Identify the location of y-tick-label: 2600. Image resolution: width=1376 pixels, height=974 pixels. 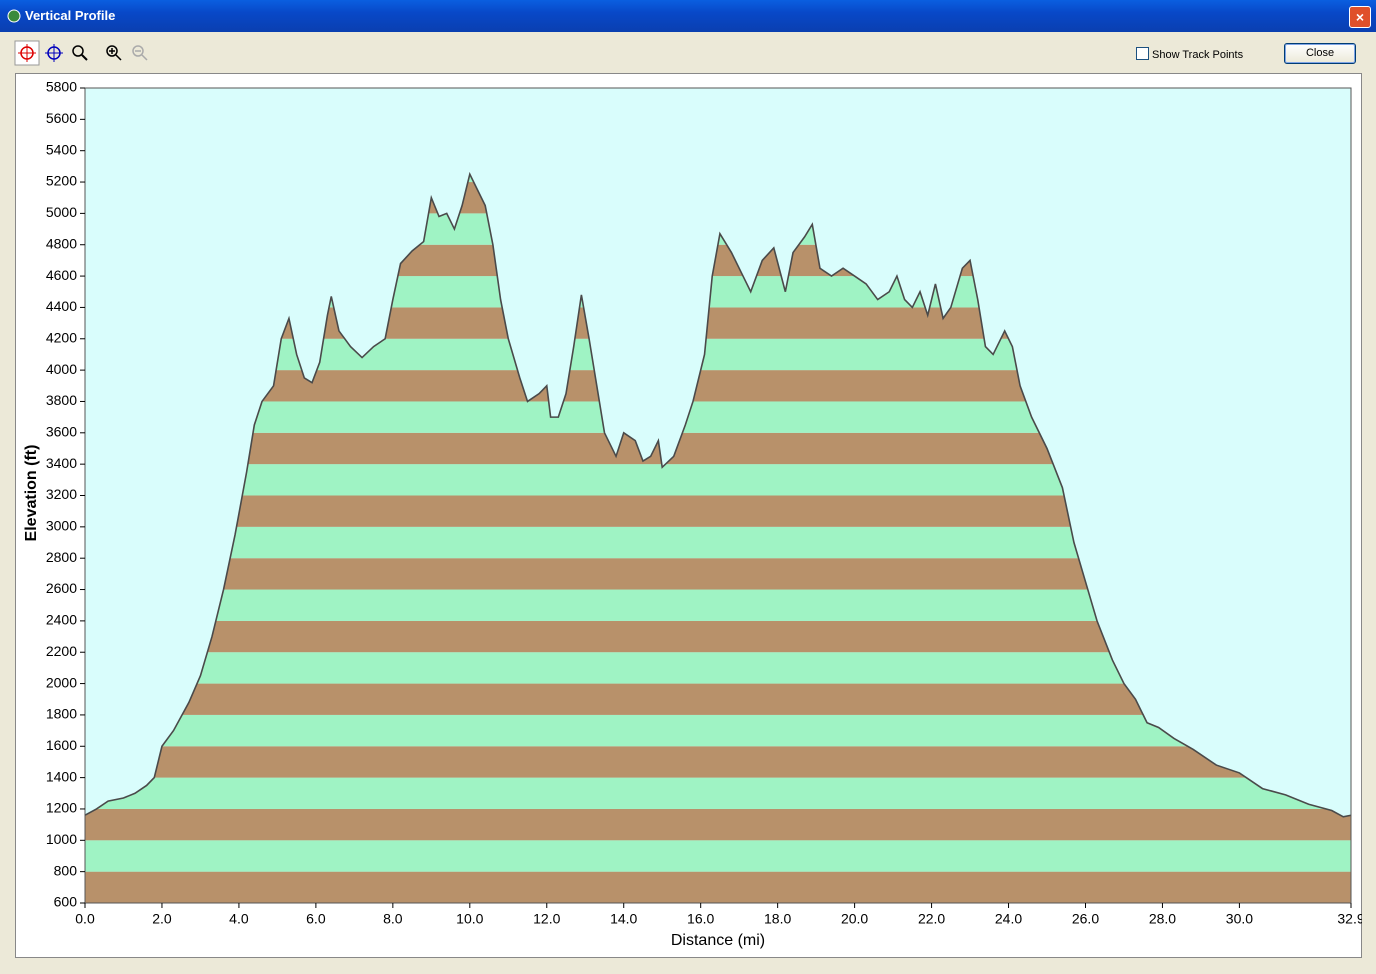
(61, 588).